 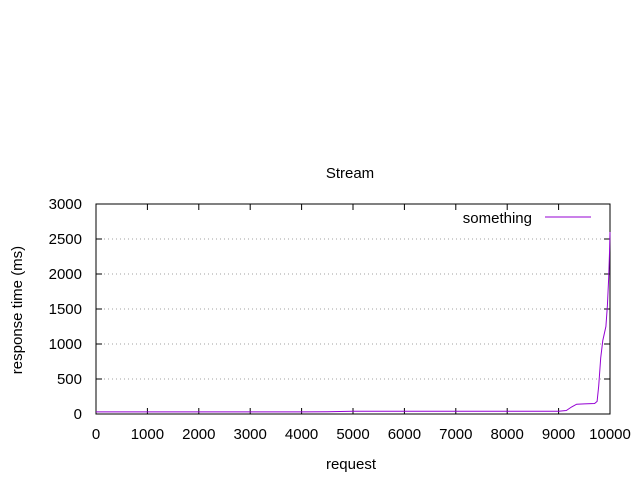 I want to click on y-tick-label: 1500, so click(x=65, y=309).